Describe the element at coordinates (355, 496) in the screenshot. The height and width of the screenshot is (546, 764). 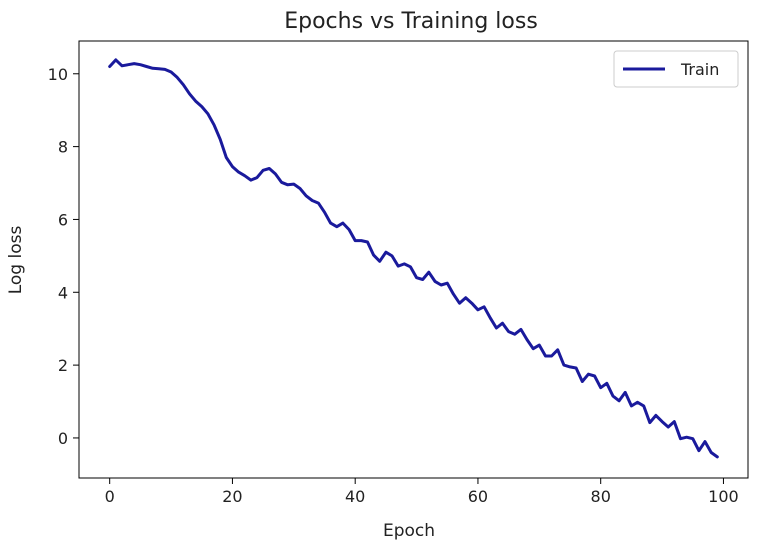
I see `x-tick-label: 40` at that location.